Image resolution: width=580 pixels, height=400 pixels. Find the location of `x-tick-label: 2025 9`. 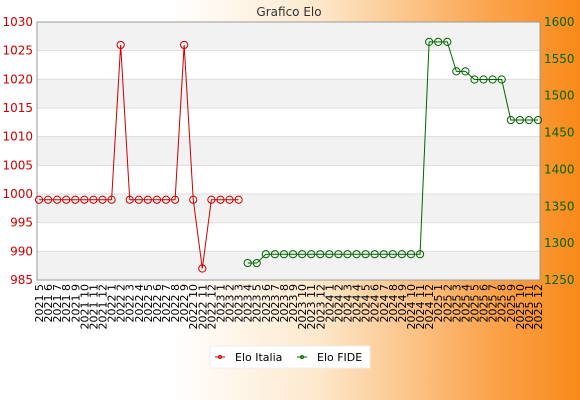

x-tick-label: 2025 9 is located at coordinates (511, 303).